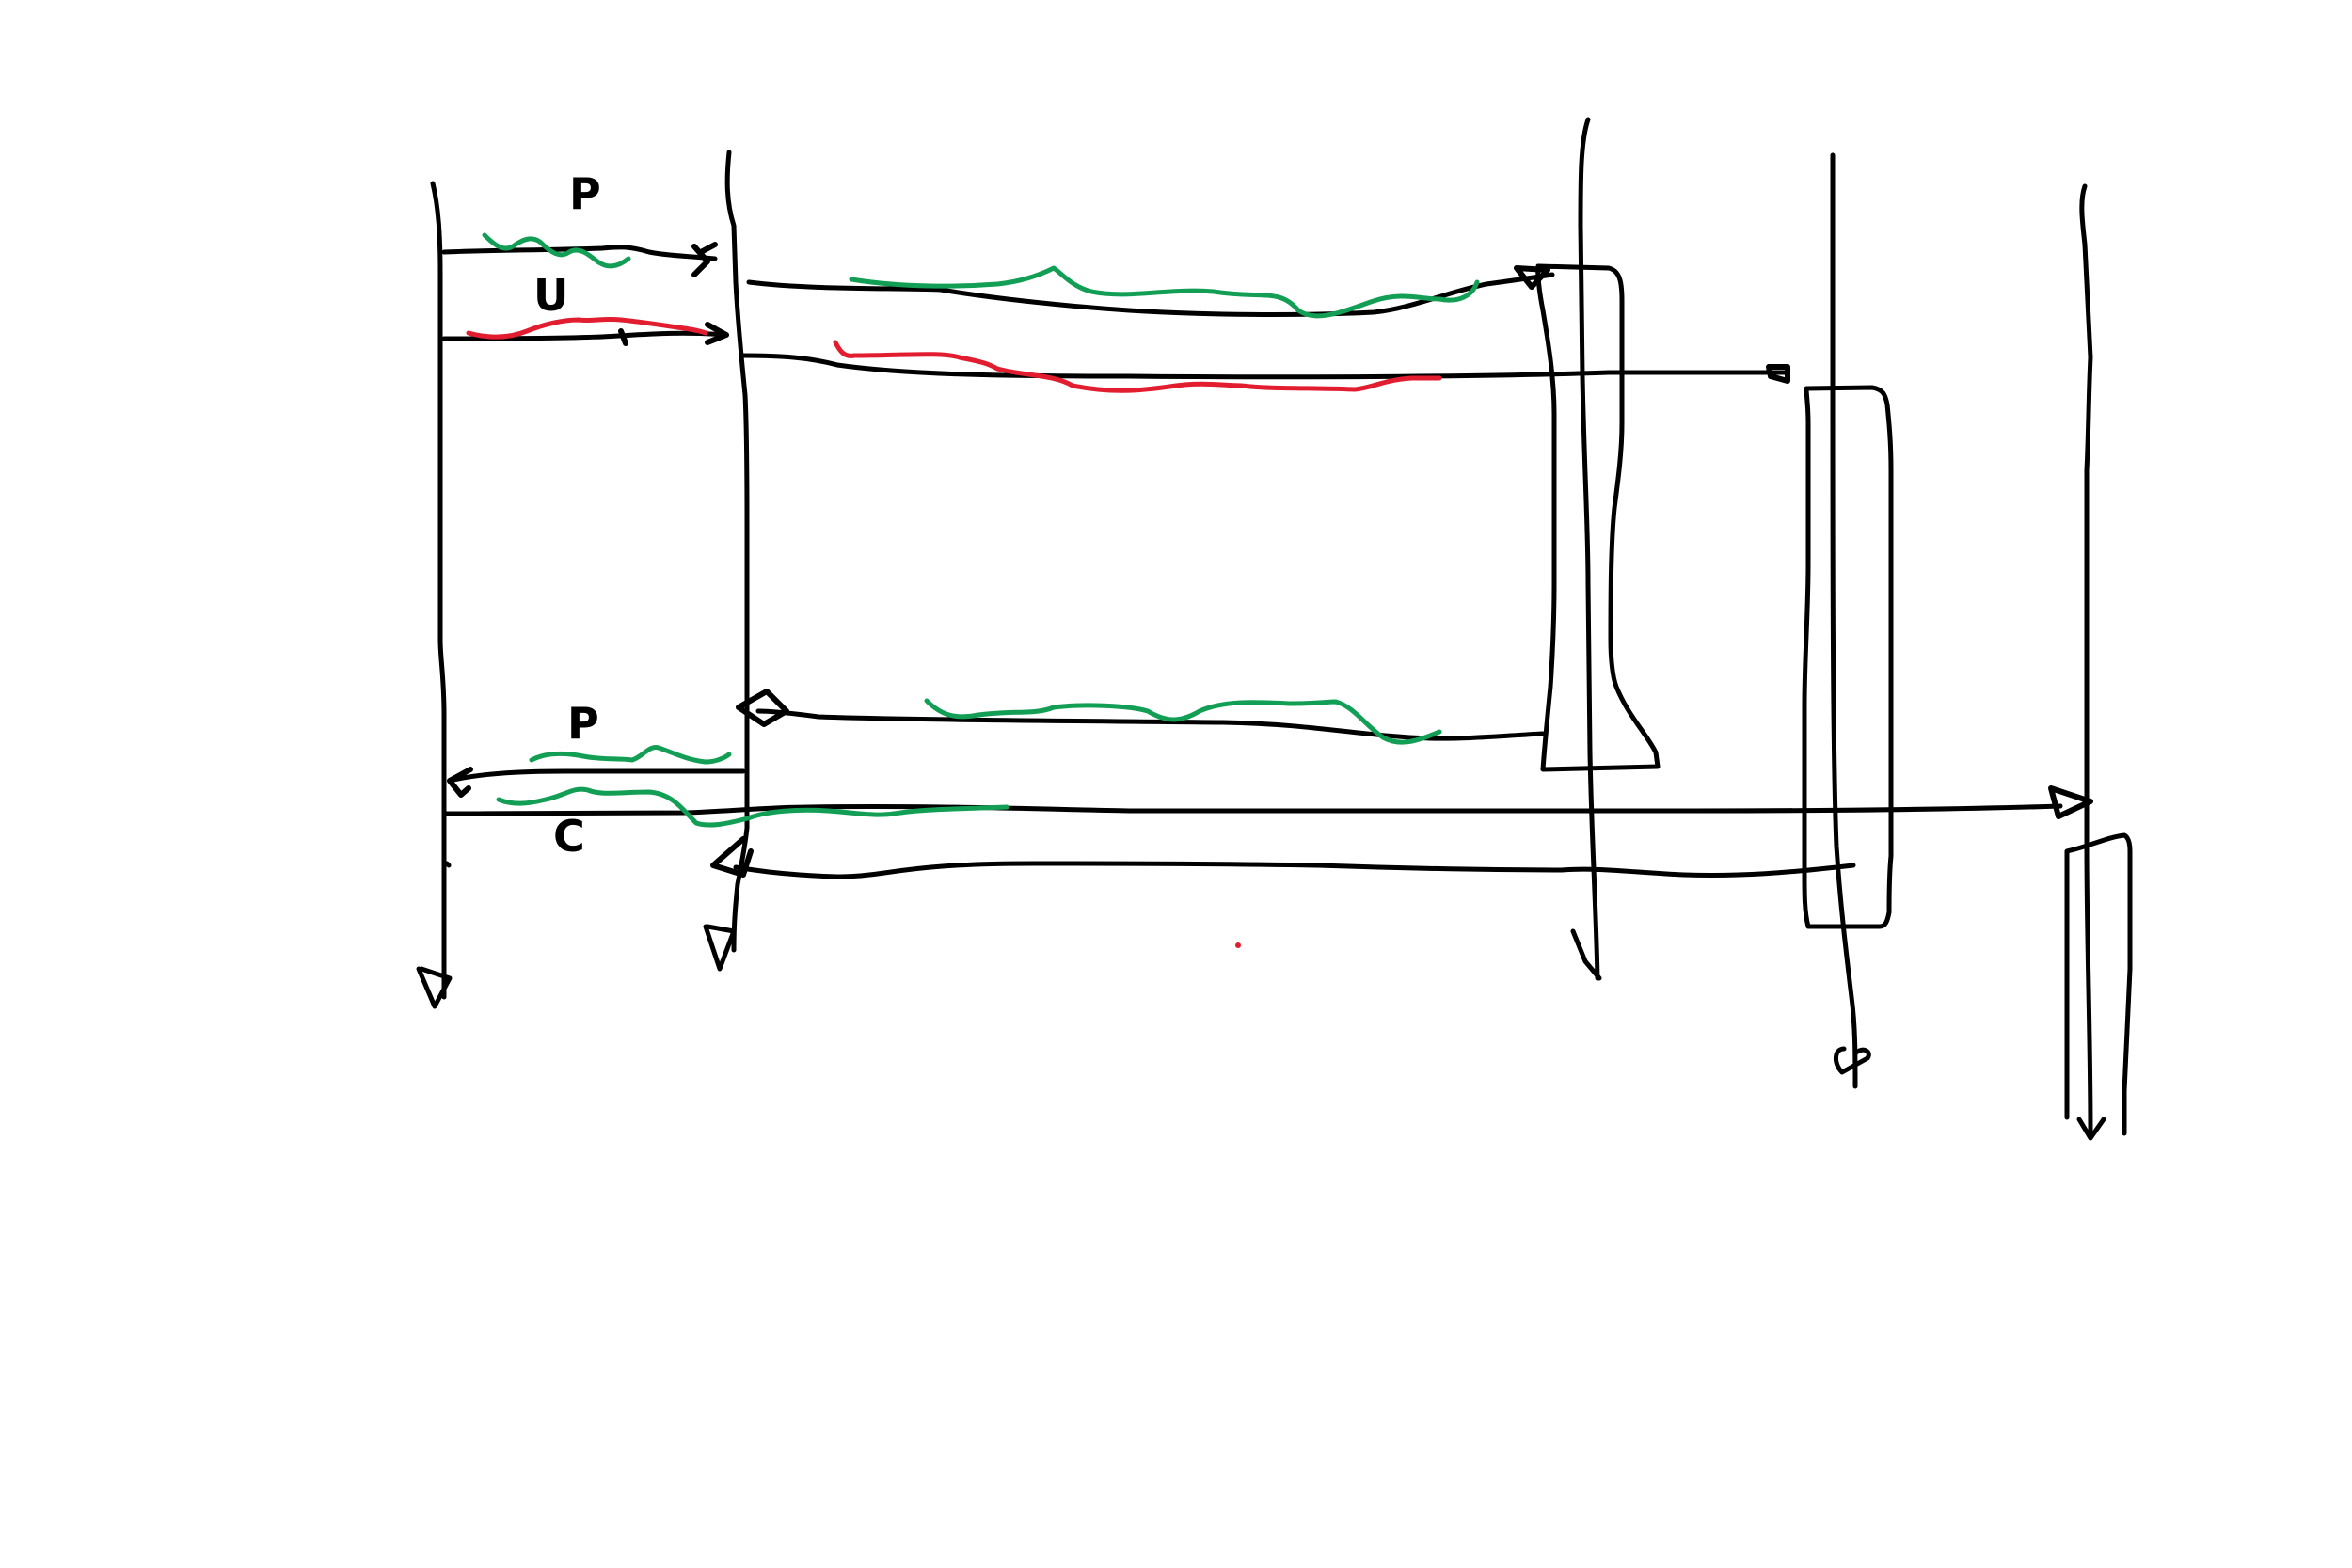 The height and width of the screenshot is (1568, 2352). What do you see at coordinates (583, 723) in the screenshot?
I see `label-return-letter: P` at bounding box center [583, 723].